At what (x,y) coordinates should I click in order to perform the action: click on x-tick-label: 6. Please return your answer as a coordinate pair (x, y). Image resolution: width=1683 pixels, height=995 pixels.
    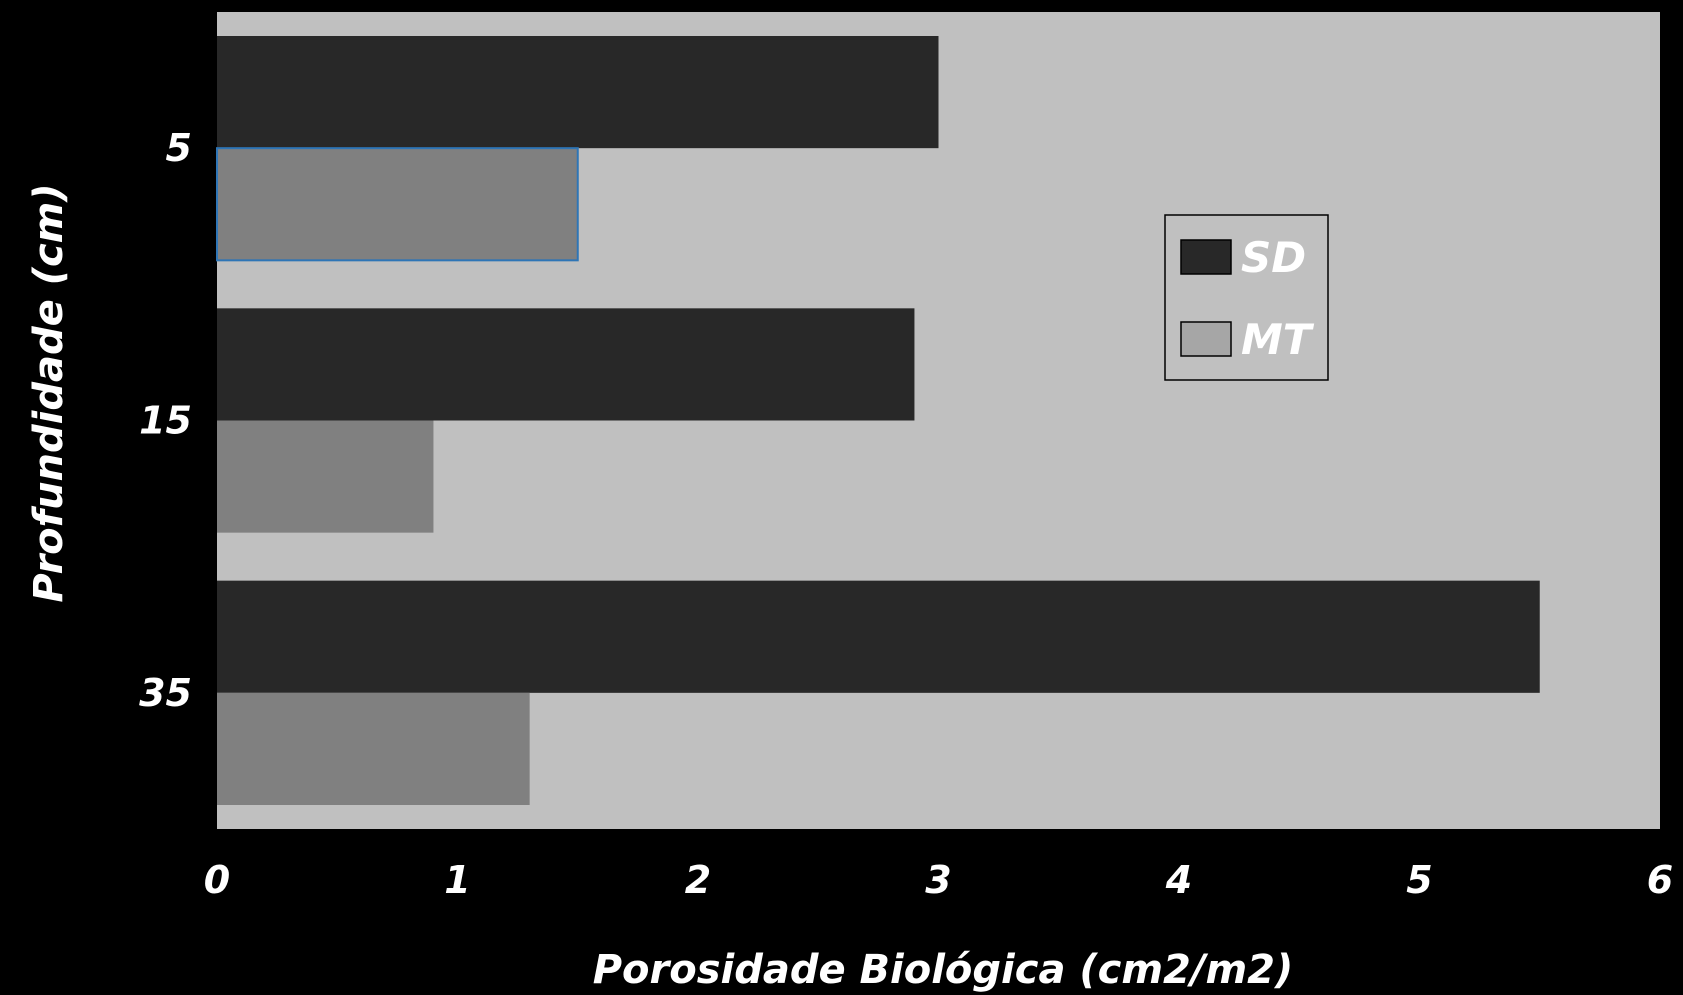
    Looking at the image, I should click on (1660, 880).